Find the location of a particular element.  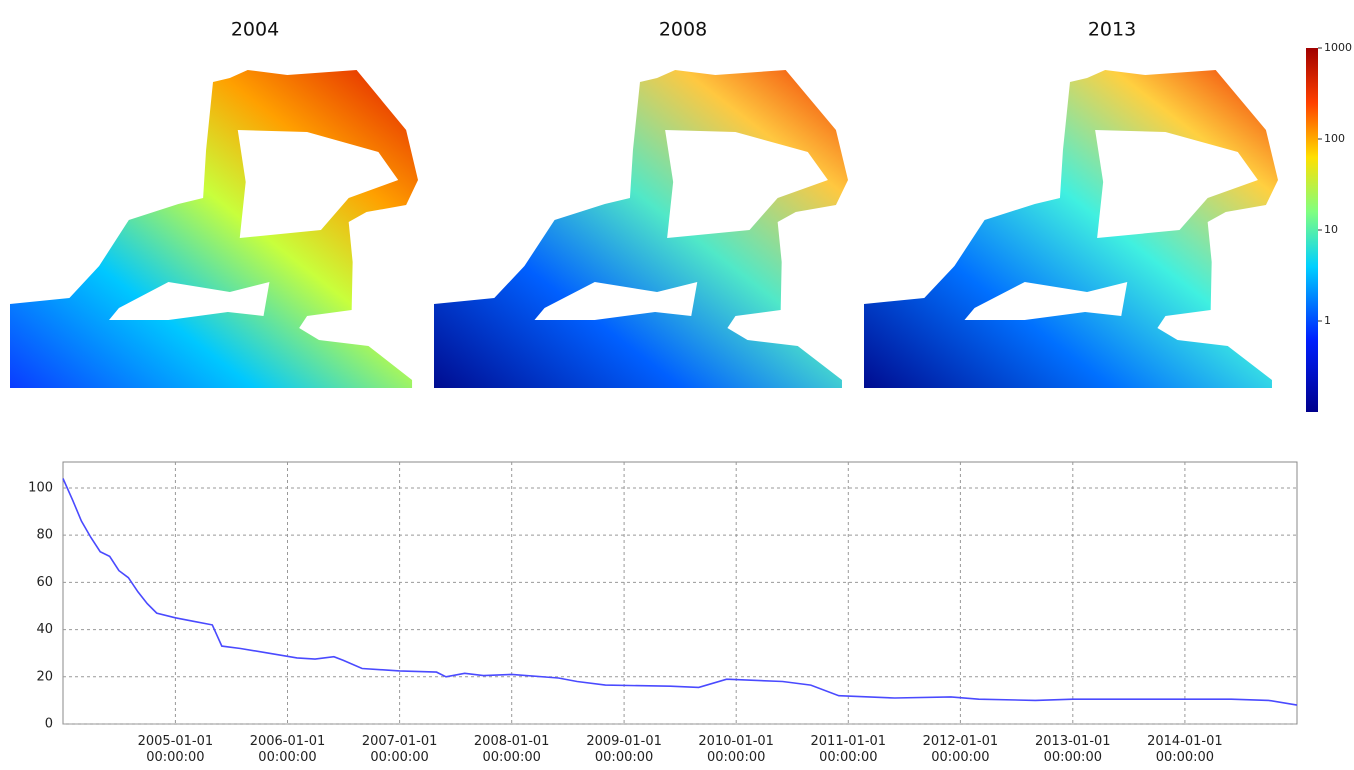

y-tick-label: 0 is located at coordinates (49, 724).